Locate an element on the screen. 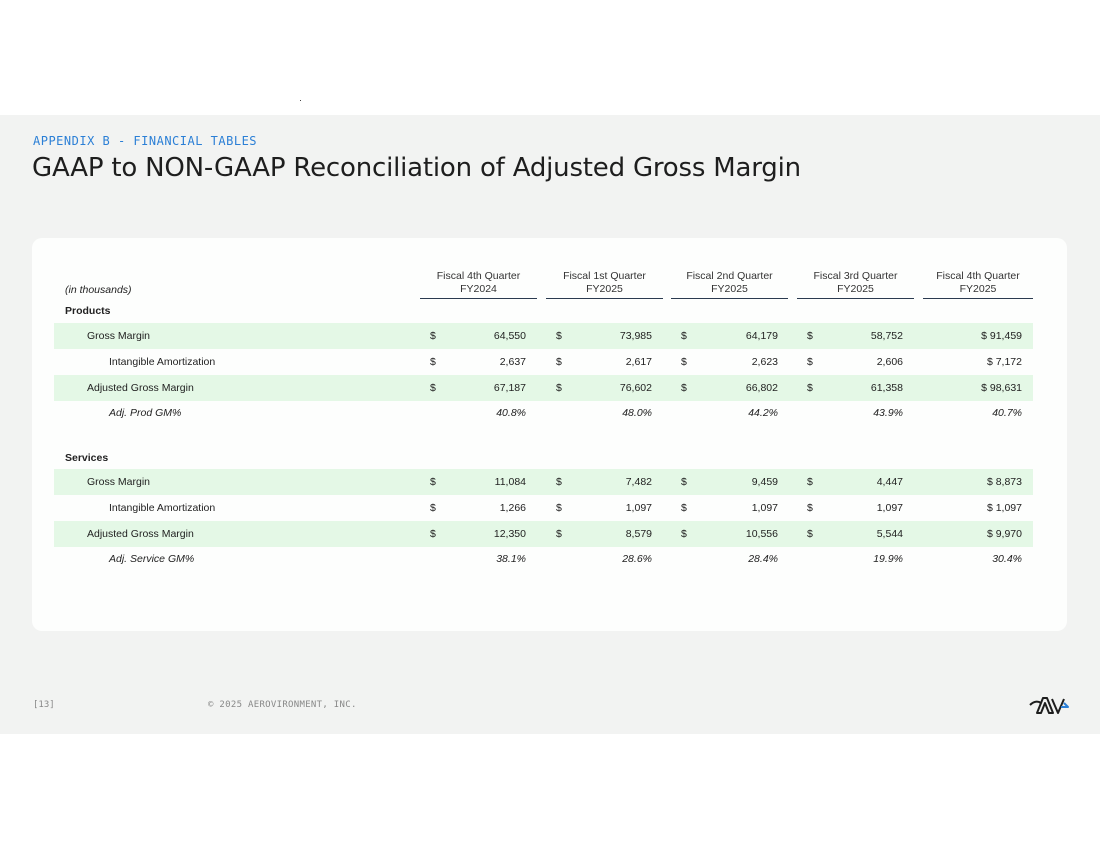  cell-value: 58,752 is located at coordinates (886, 336).